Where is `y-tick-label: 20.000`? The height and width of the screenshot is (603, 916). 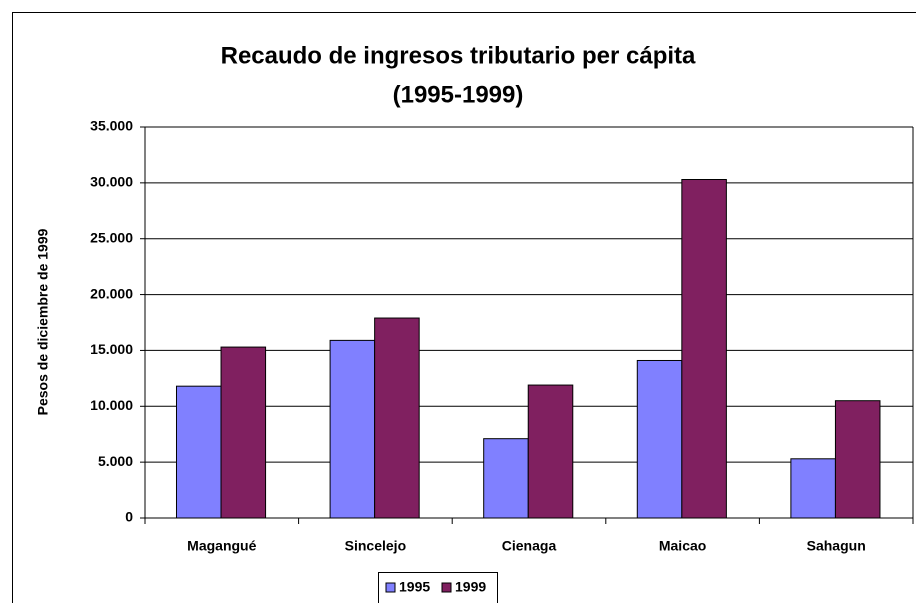
y-tick-label: 20.000 is located at coordinates (111, 293).